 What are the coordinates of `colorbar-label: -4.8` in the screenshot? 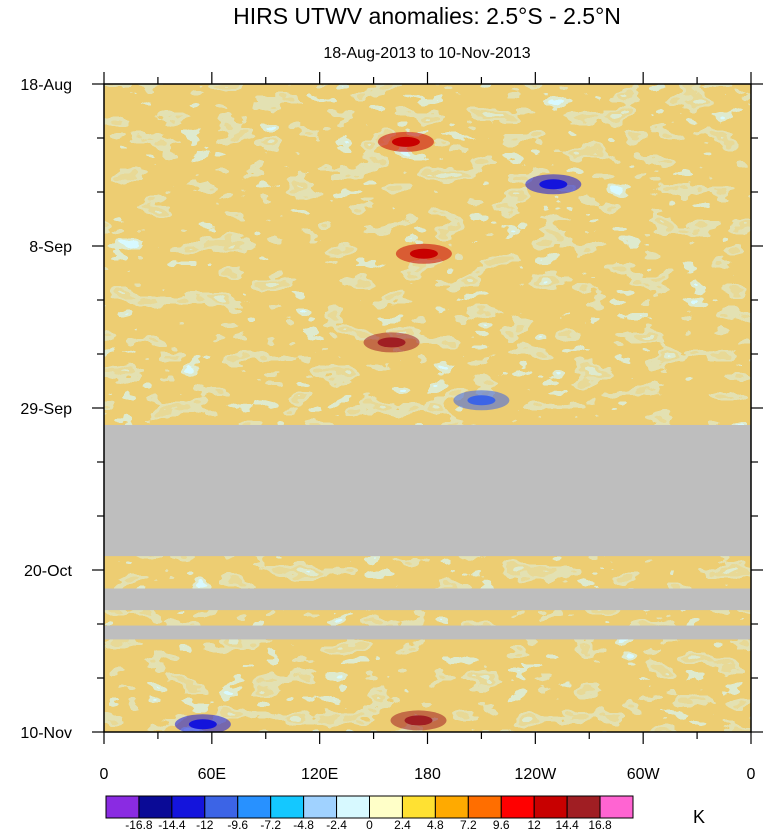 It's located at (303, 825).